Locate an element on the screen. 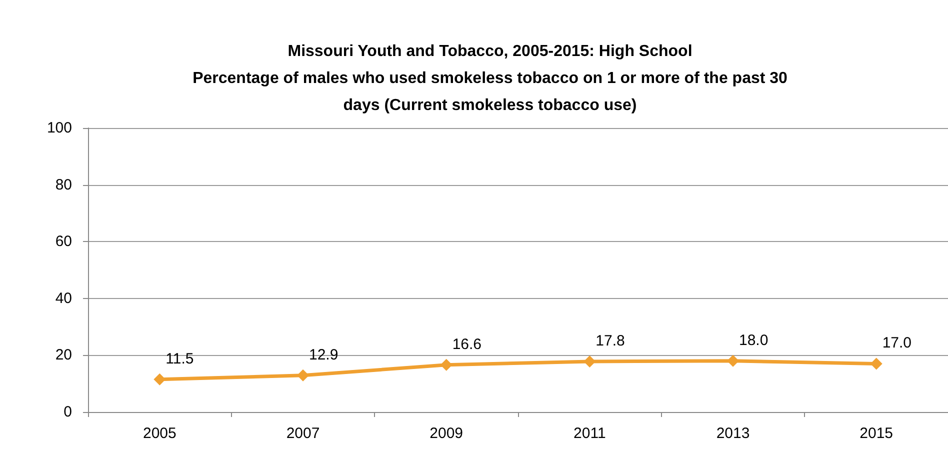  x-tick-label: 2005 is located at coordinates (159, 433).